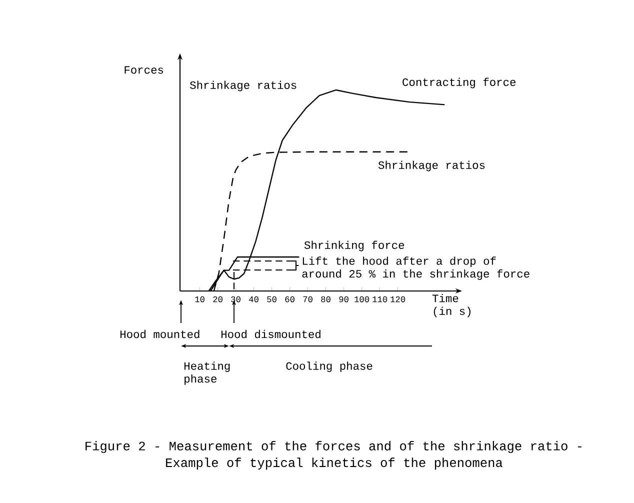 The image size is (634, 503). I want to click on x-axis-title: Time (in s), so click(451, 306).